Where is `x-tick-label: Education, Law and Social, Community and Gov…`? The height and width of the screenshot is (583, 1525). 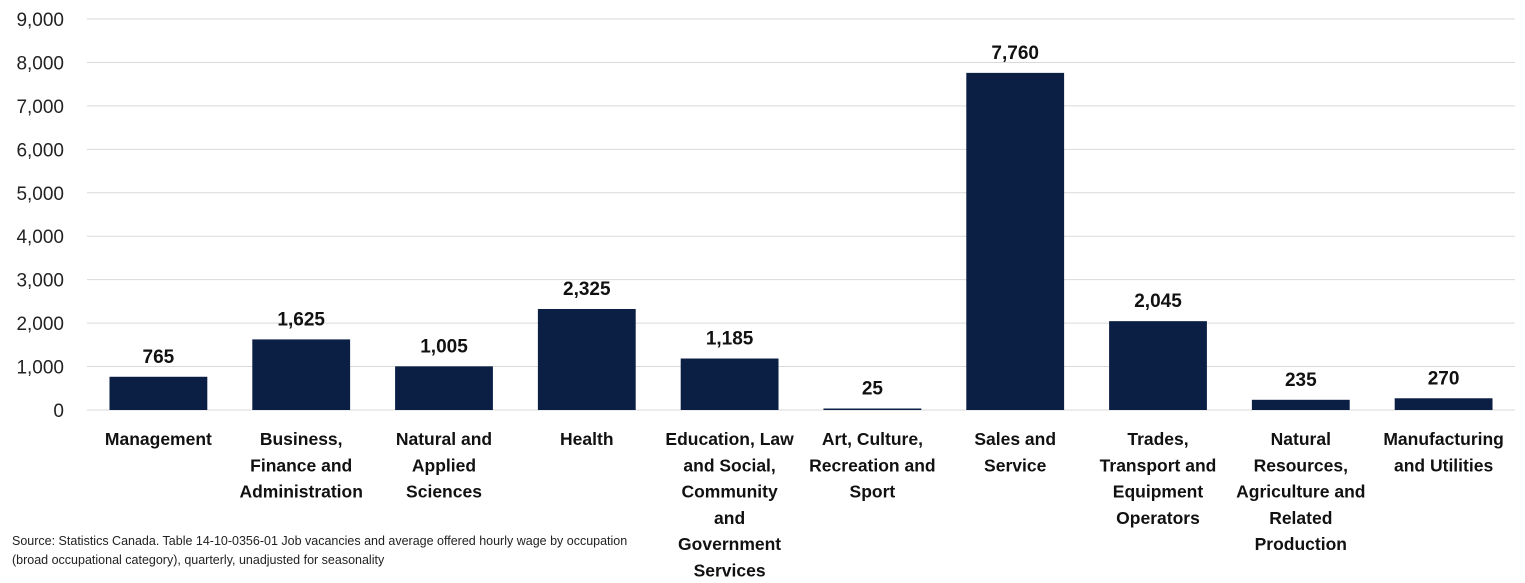 x-tick-label: Education, Law and Social, Community and Gov… is located at coordinates (729, 505).